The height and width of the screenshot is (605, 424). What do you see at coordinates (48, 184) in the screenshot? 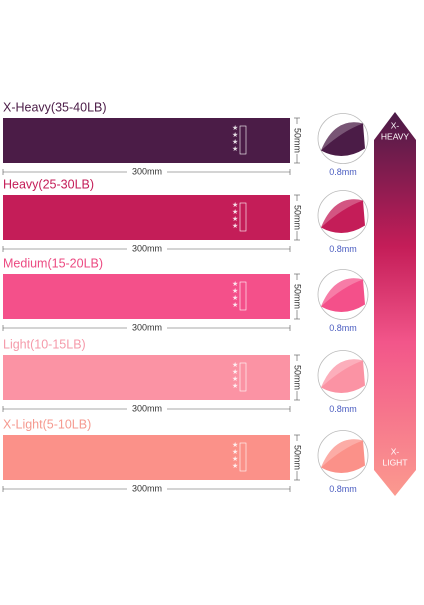
I see `band-label: Heavy(25-30LB)` at bounding box center [48, 184].